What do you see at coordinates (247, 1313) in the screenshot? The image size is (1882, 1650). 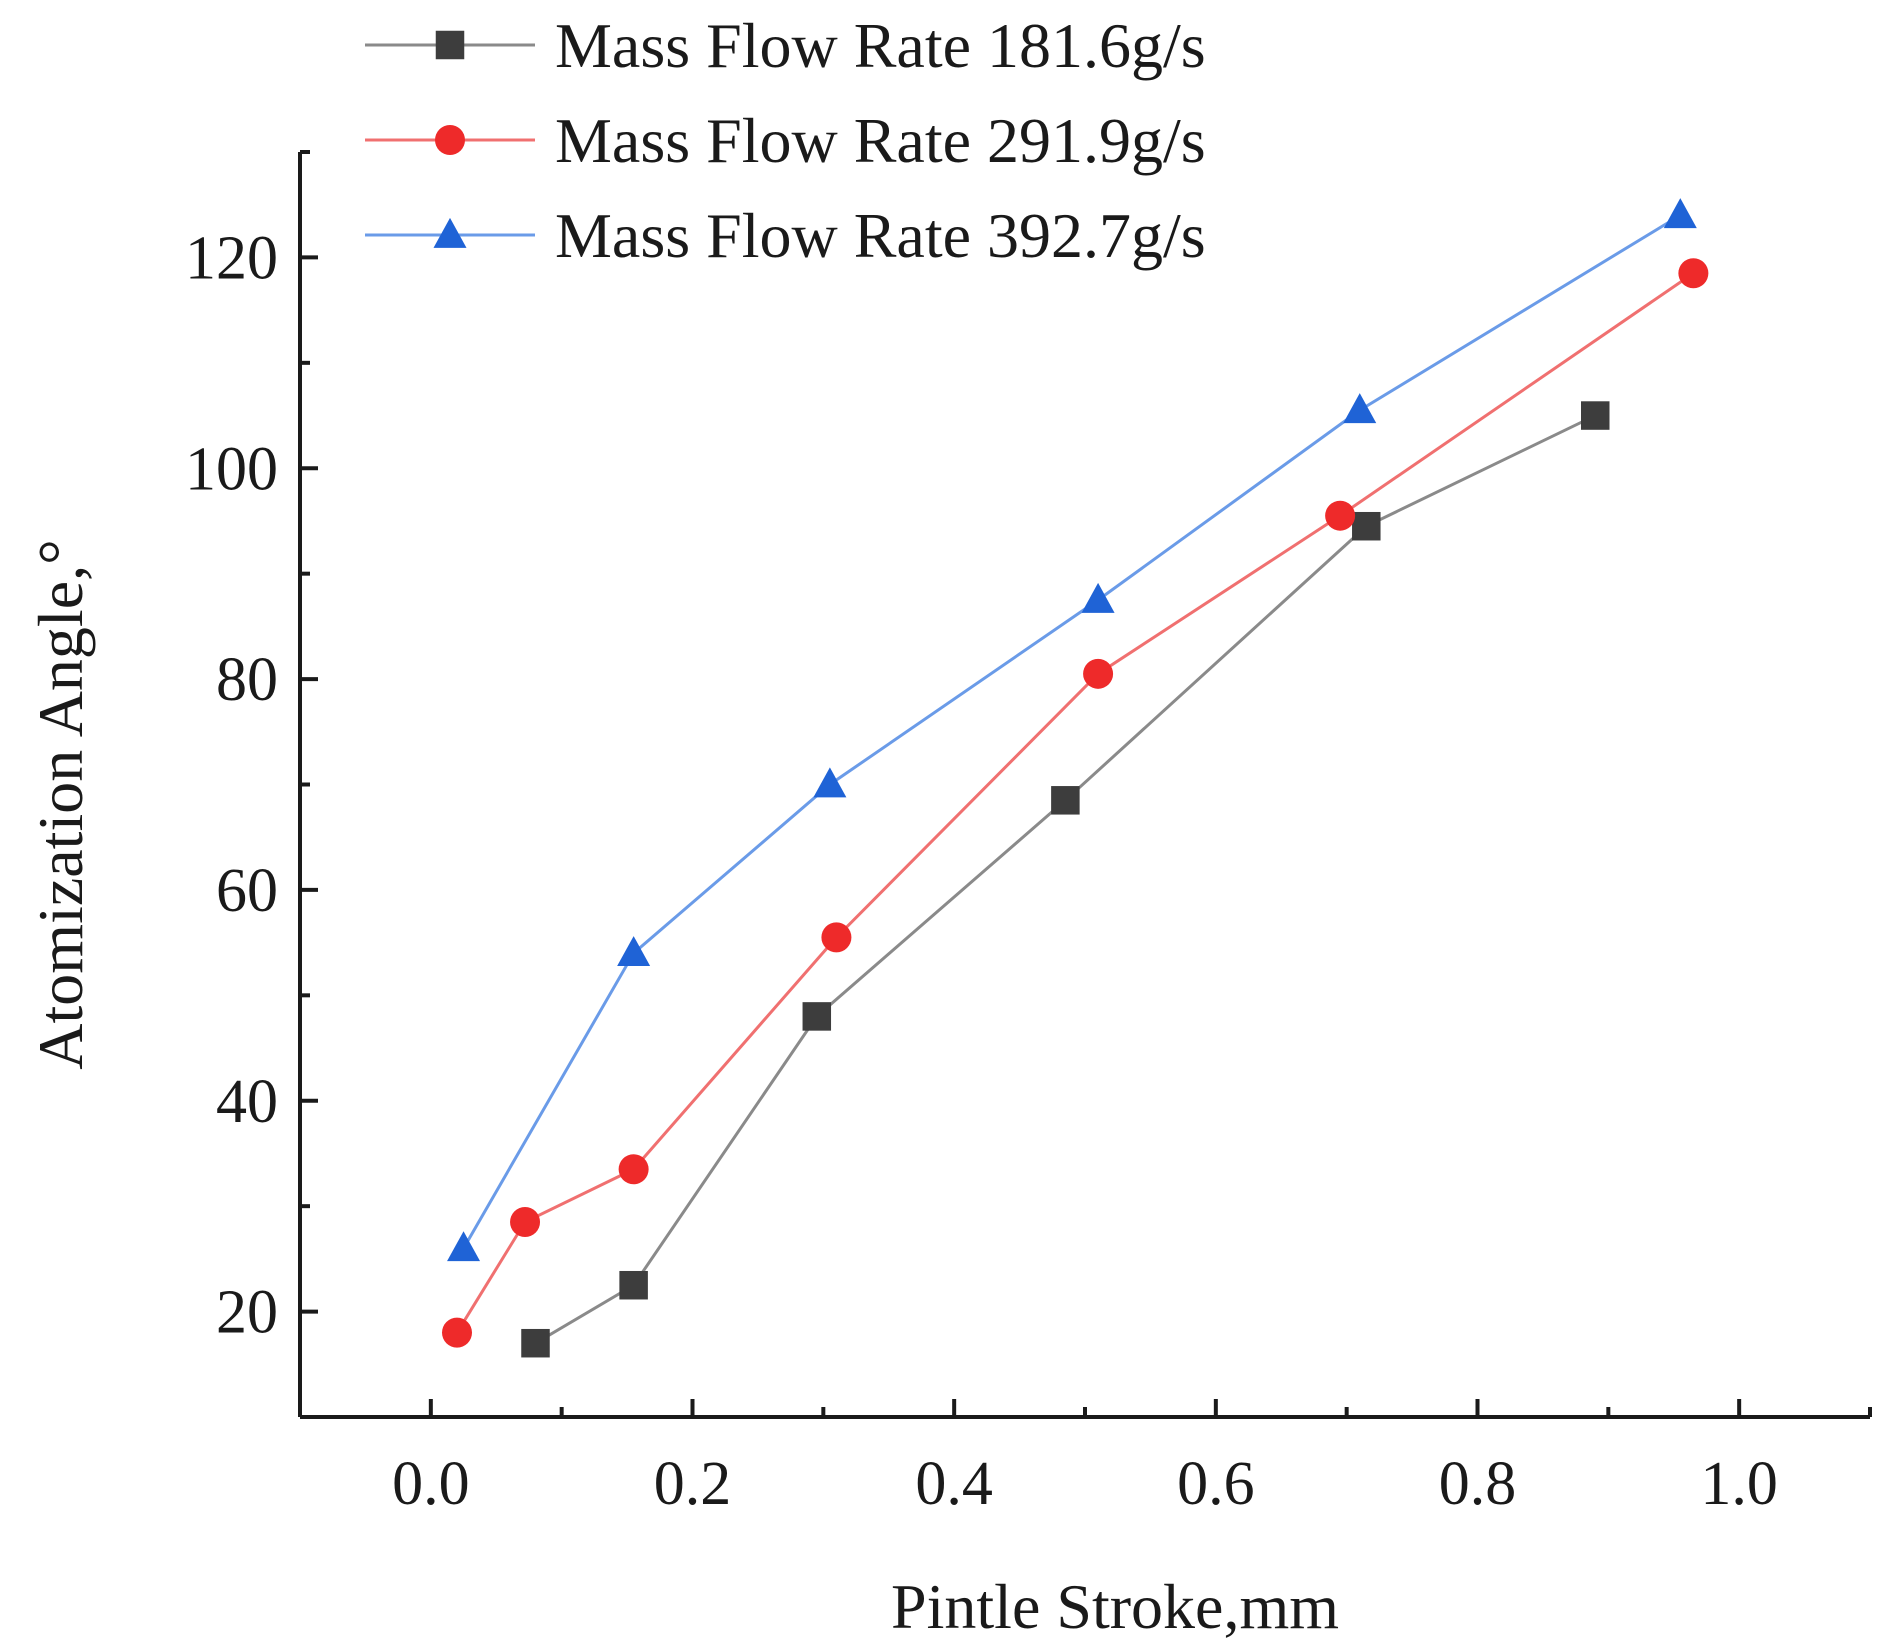 I see `y-tick-label: 20` at bounding box center [247, 1313].